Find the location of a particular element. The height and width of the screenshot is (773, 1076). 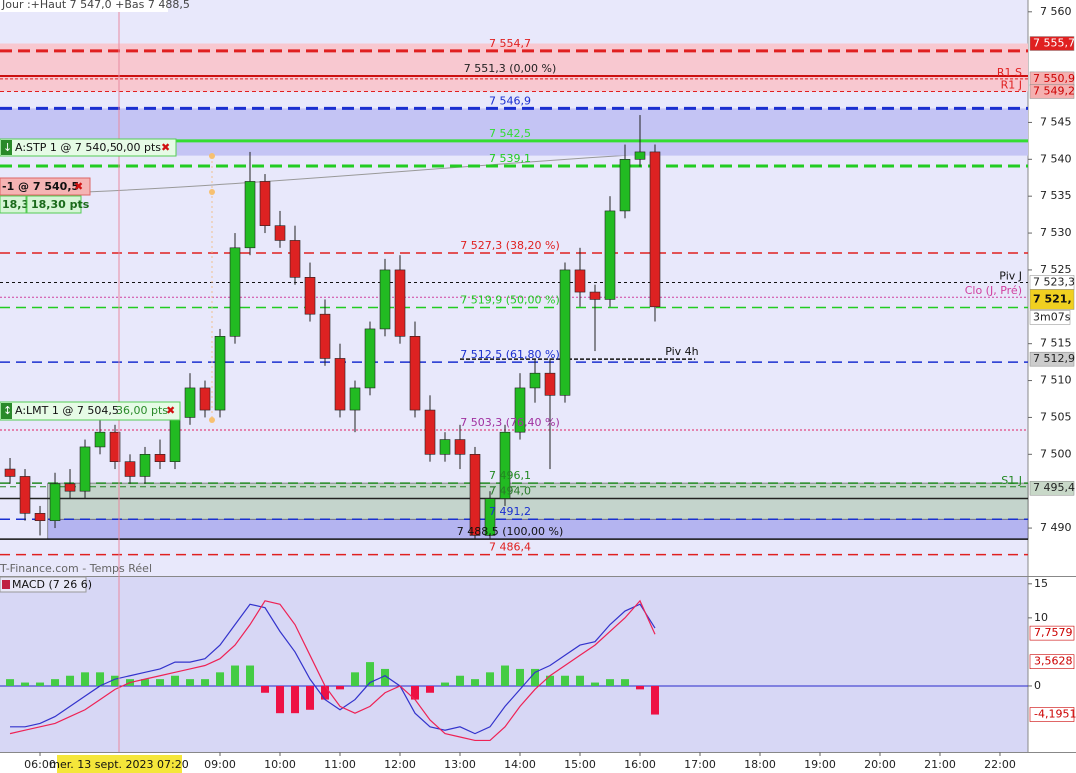

price-badge-label: 7 555,7 is located at coordinates (1054, 43).